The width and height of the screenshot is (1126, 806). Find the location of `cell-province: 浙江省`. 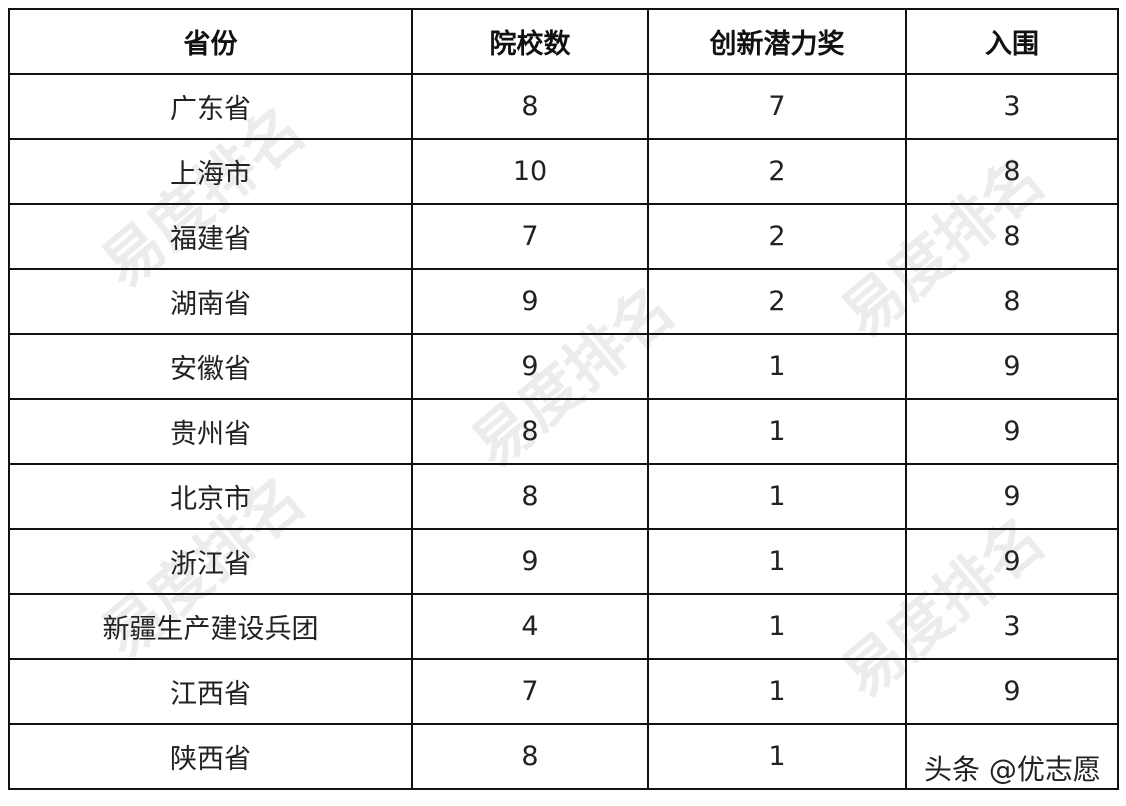

cell-province: 浙江省 is located at coordinates (210, 561).